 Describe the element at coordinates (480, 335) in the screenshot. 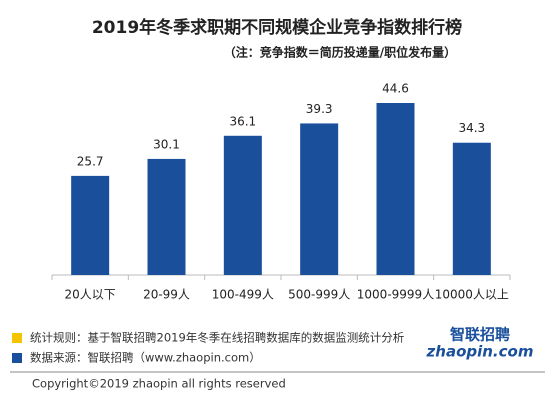

I see `logo-name: 智联招聘` at that location.